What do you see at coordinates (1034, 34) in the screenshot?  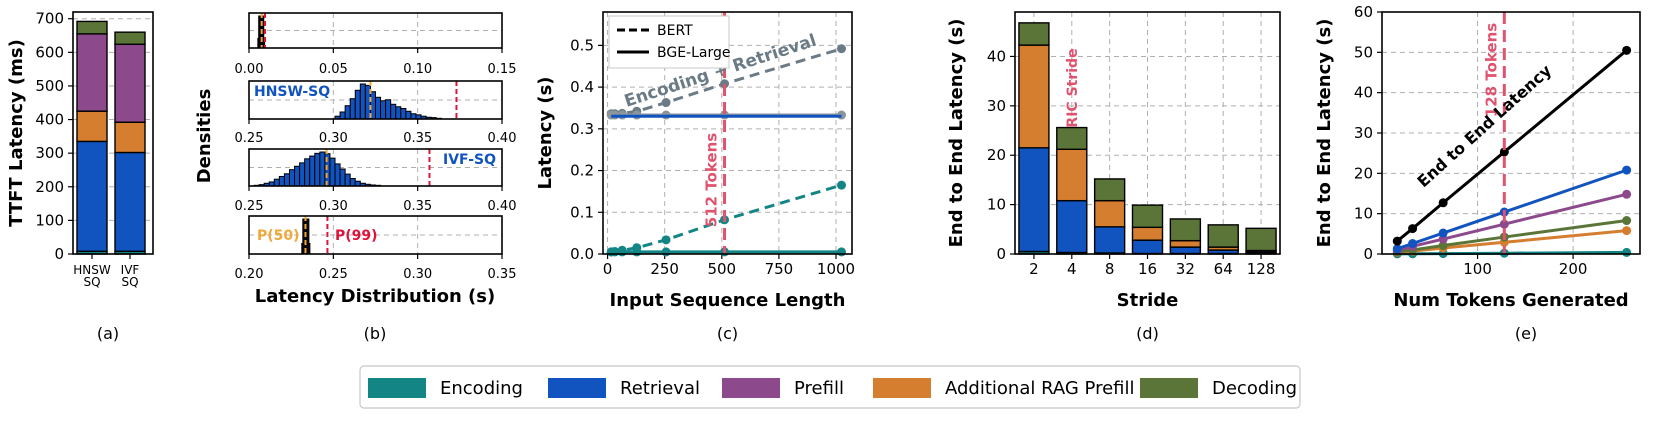 I see `bar-stride-2-decoding` at bounding box center [1034, 34].